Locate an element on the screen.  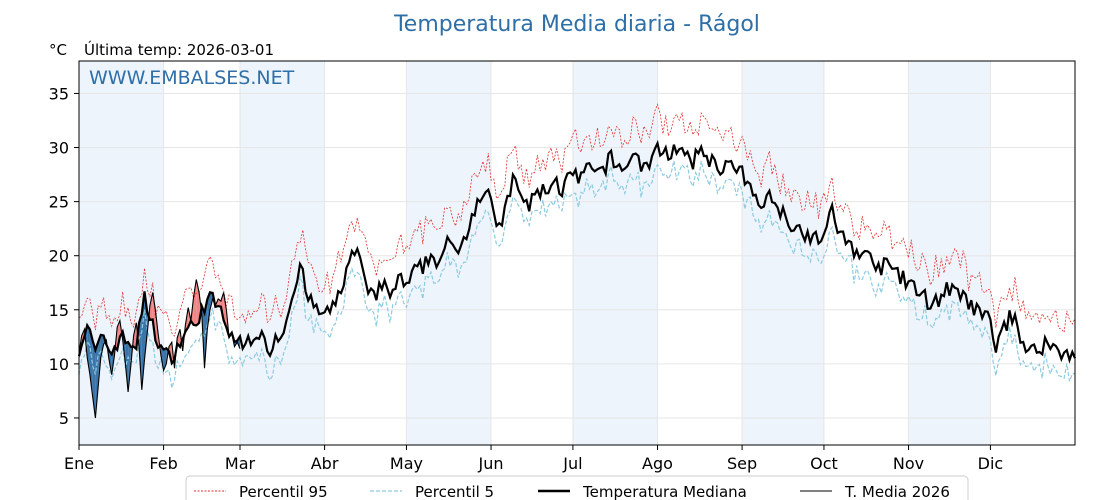
chart-title: Temperatura Media diaria - Rágol is located at coordinates (576, 24).